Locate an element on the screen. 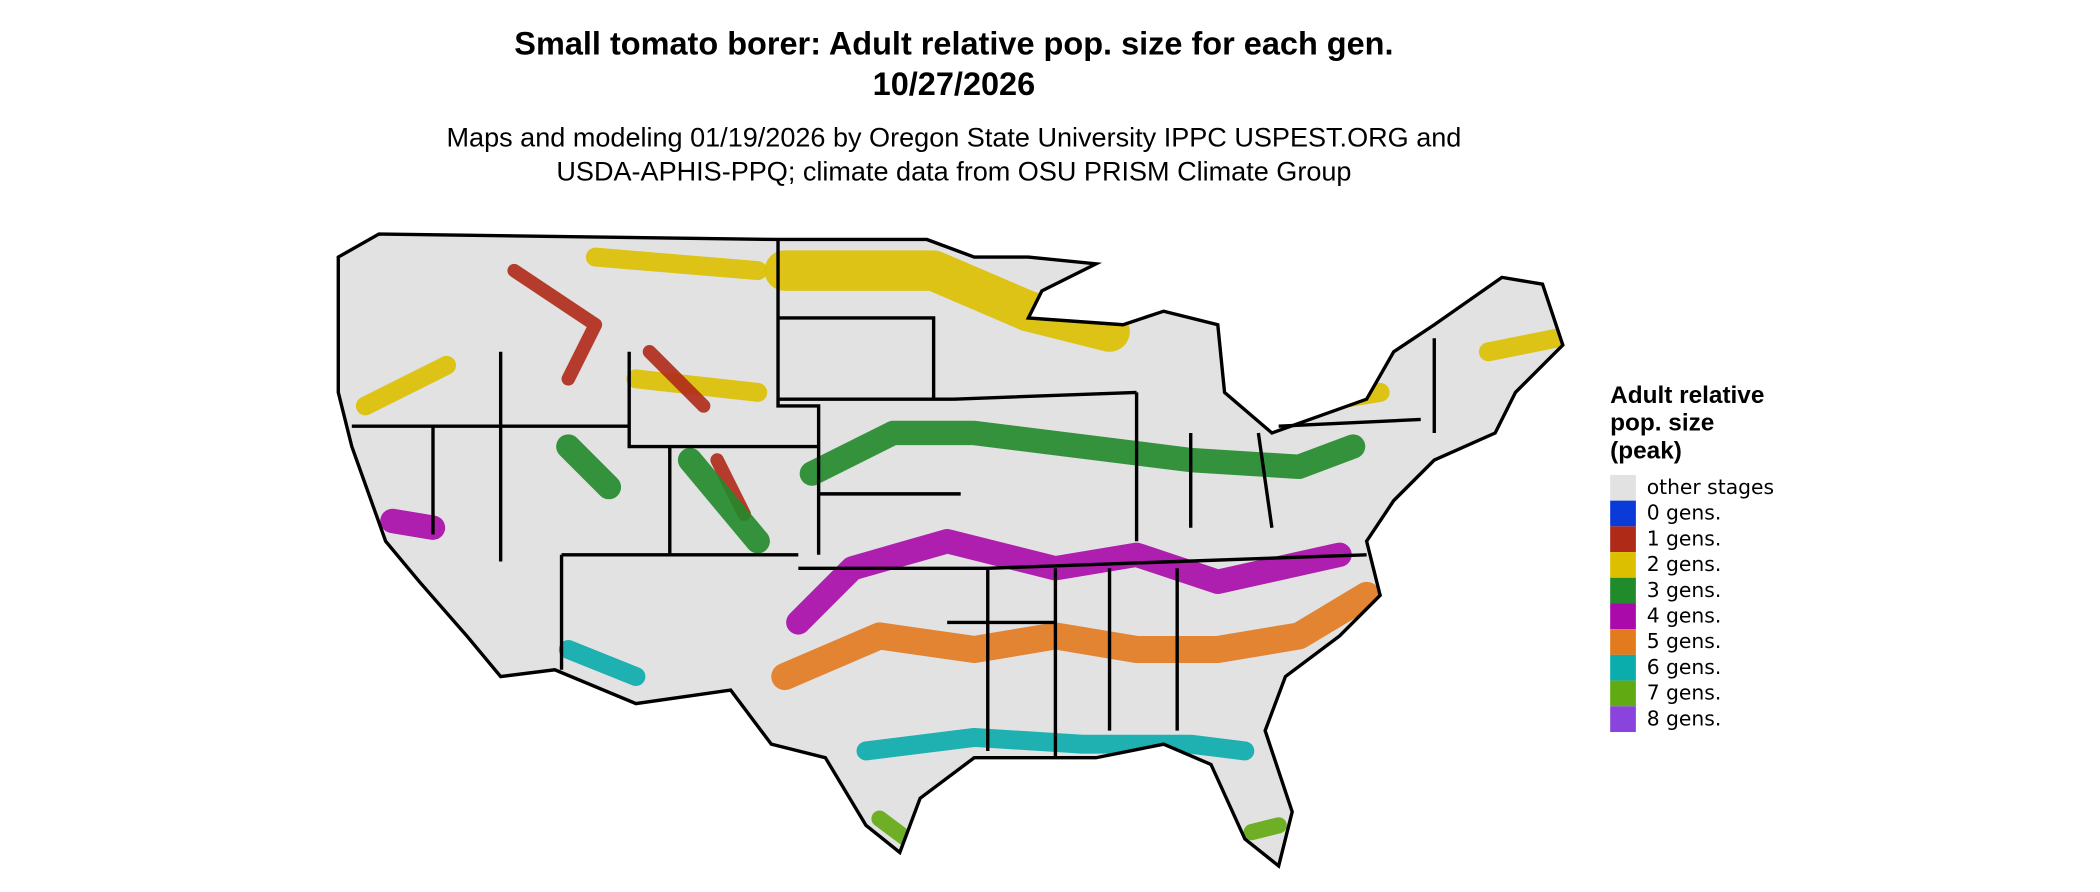  legend-label: 6 gens. is located at coordinates (1684, 667).